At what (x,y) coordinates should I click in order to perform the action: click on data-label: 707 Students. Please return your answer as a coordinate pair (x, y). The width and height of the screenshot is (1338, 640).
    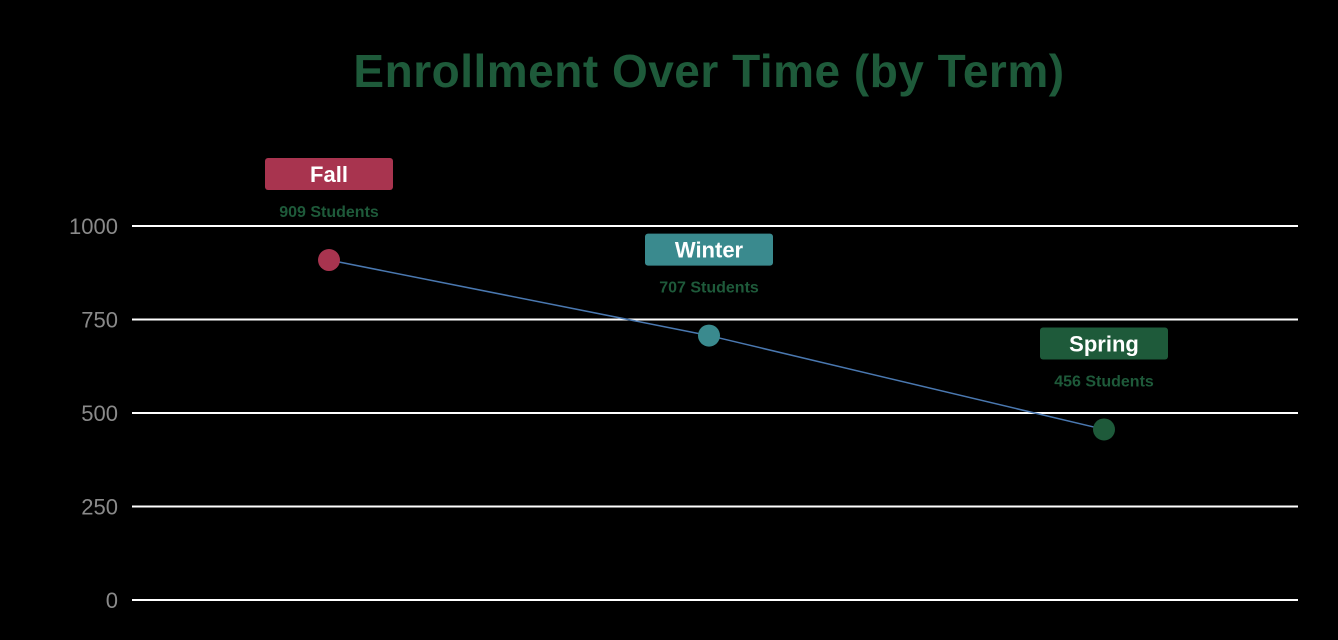
    Looking at the image, I should click on (709, 288).